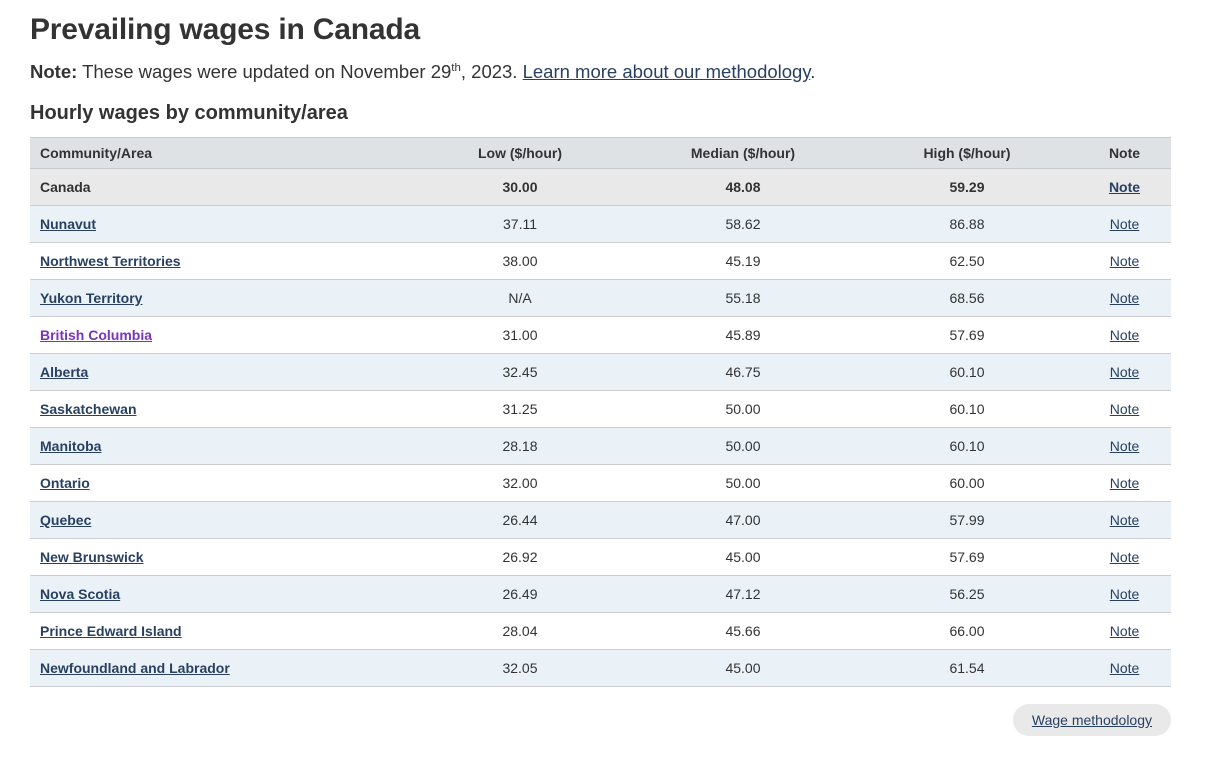  Describe the element at coordinates (520, 409) in the screenshot. I see `low-value: 31.25` at that location.